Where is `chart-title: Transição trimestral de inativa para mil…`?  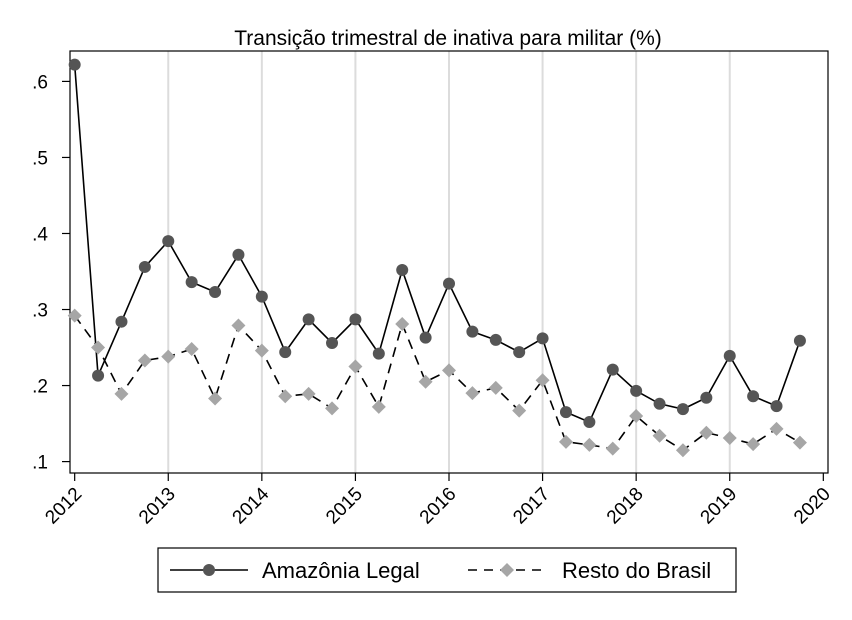
chart-title: Transição trimestral de inativa para mil… is located at coordinates (448, 38).